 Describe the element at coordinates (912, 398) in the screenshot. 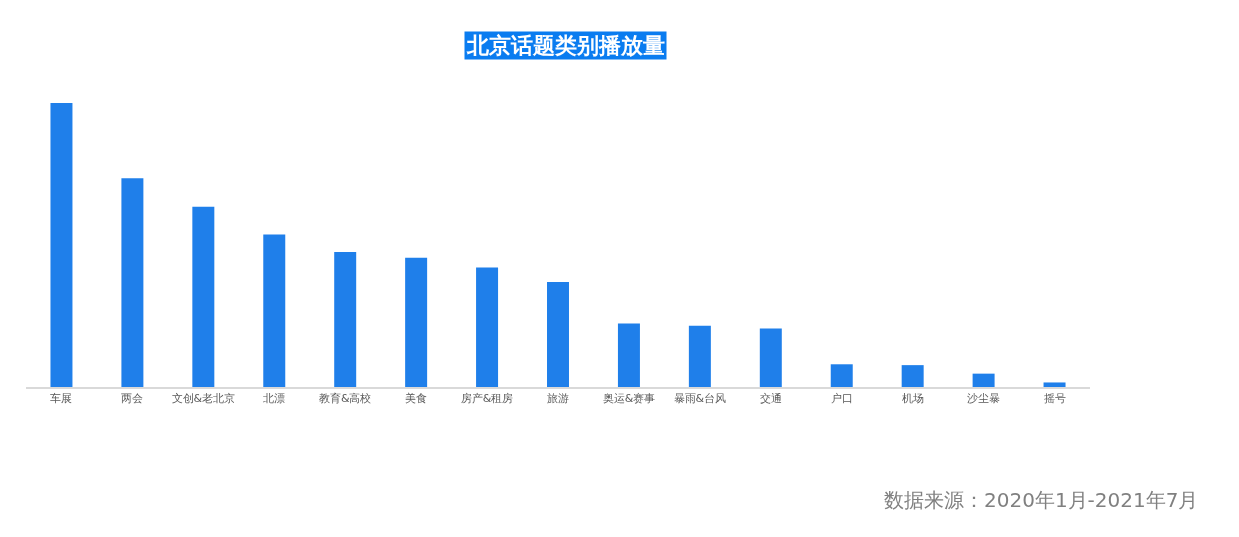

I see `x-tick-label: 机场` at that location.